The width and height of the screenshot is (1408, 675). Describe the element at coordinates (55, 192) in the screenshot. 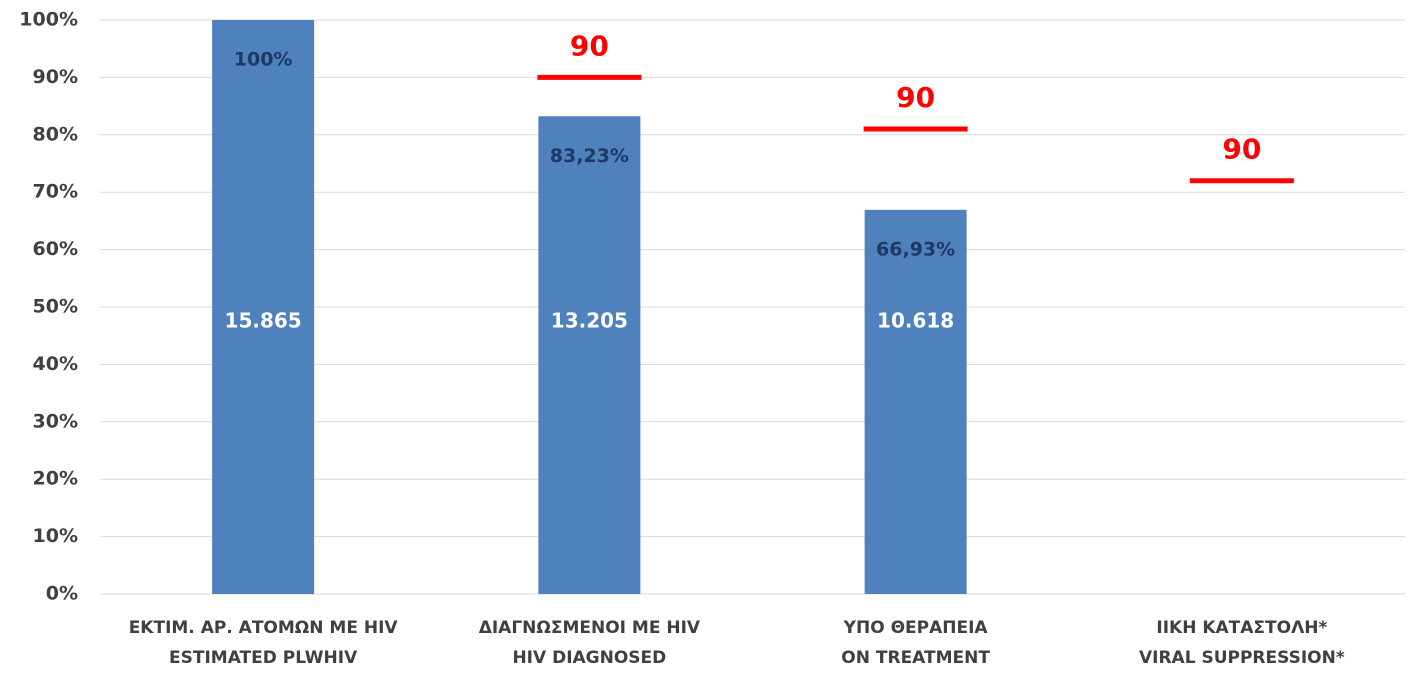

I see `y-tick-label: 70%` at that location.